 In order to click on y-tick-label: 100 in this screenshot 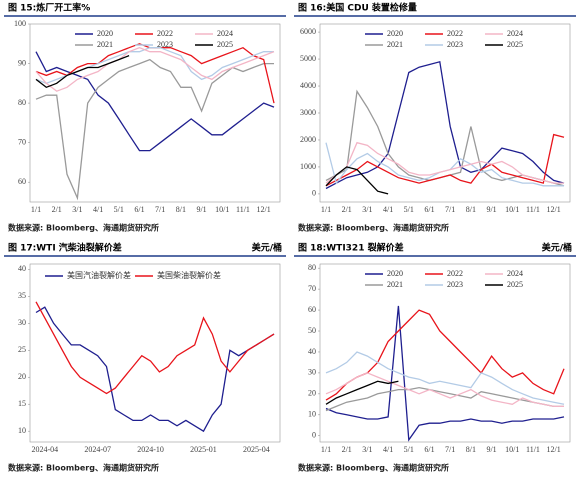, I will do `click(20, 23)`.